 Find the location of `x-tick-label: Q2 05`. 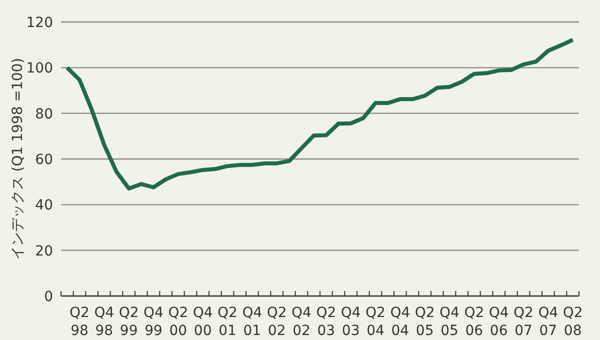

x-tick-label: Q2 05 is located at coordinates (424, 322).